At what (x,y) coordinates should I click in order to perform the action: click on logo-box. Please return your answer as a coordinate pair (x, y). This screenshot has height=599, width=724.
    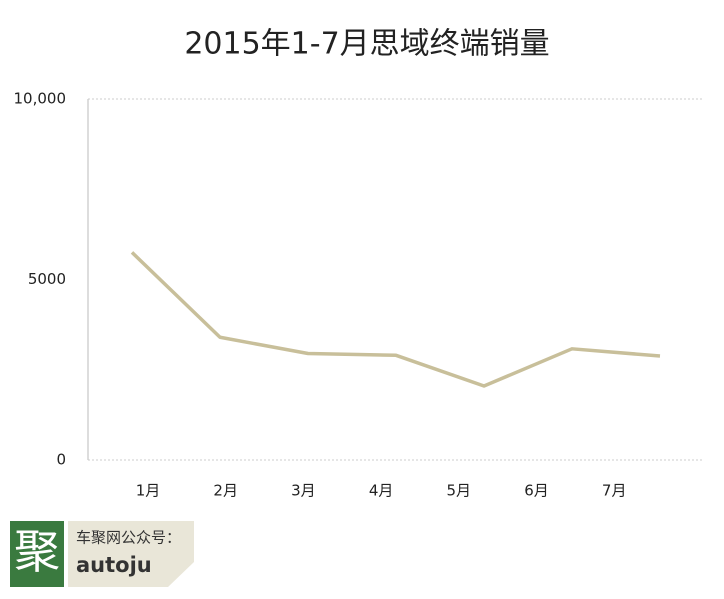
    Looking at the image, I should click on (37, 554).